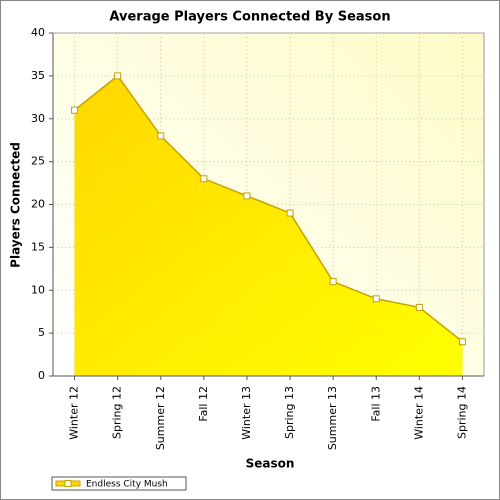  What do you see at coordinates (246, 413) in the screenshot?
I see `x-tick-label: Winter 13` at bounding box center [246, 413].